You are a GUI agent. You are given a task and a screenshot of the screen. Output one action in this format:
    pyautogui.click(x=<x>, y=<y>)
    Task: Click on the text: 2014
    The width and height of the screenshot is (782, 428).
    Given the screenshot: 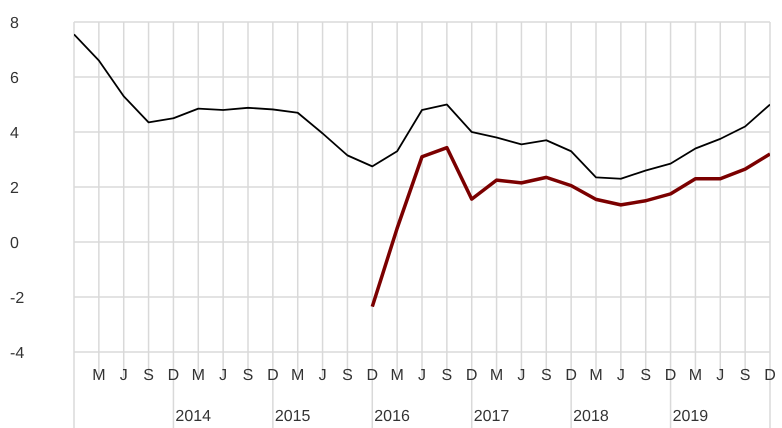 What is the action you would take?
    pyautogui.click(x=193, y=416)
    